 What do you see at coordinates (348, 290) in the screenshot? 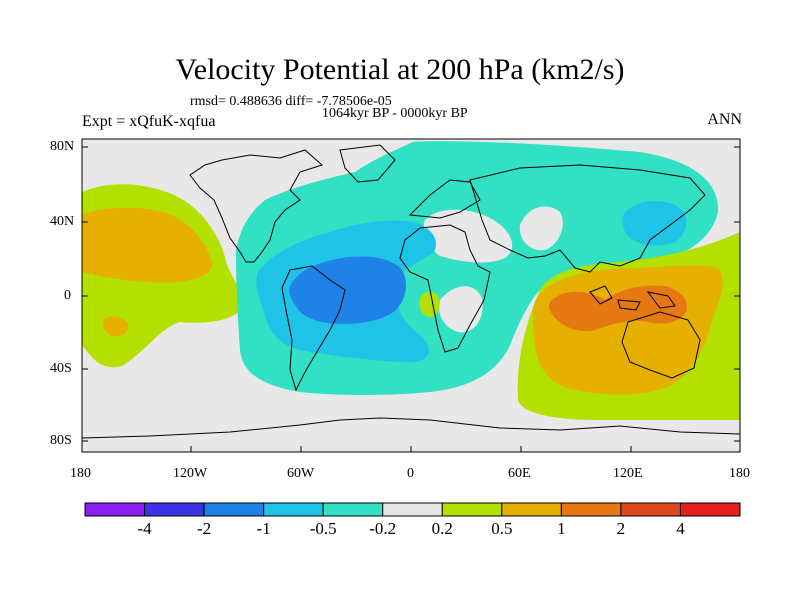
I see `contour-negative-1-south-america` at bounding box center [348, 290].